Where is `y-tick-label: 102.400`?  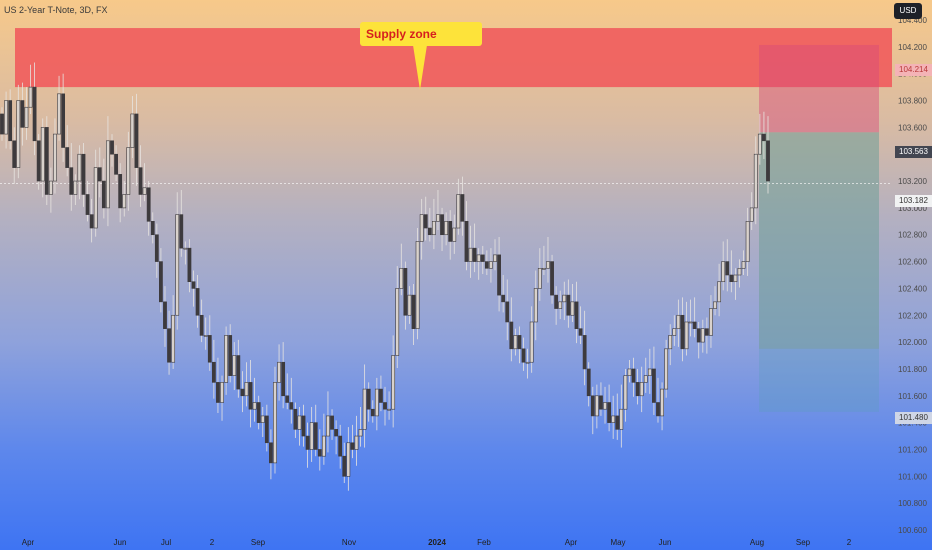
y-tick-label: 102.400 is located at coordinates (912, 288).